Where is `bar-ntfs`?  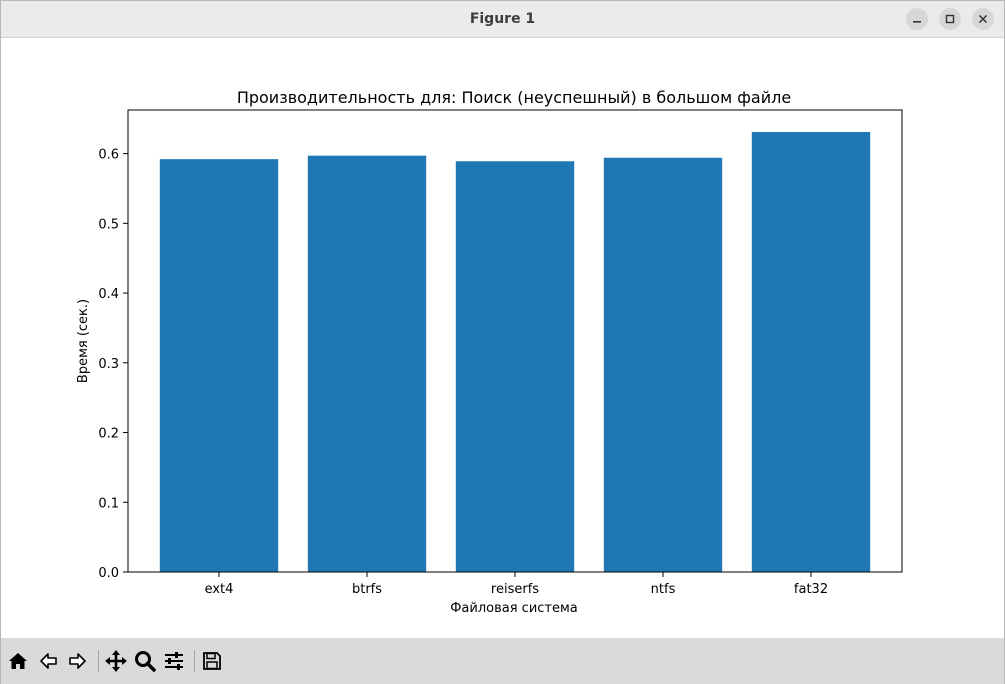 bar-ntfs is located at coordinates (663, 365).